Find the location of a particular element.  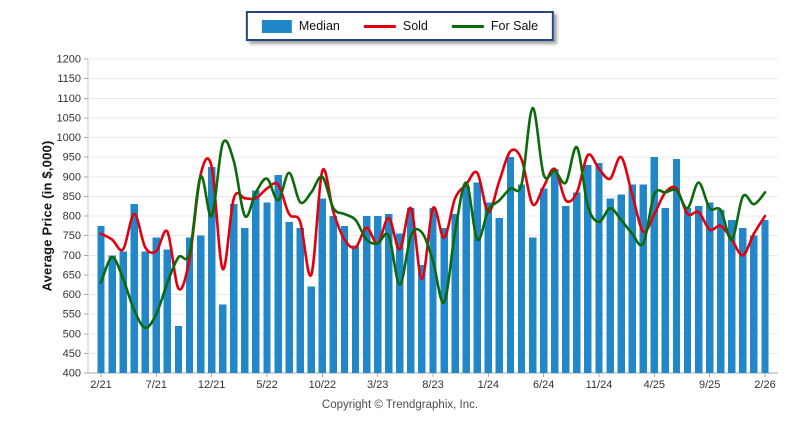

x-axis-label: 1/24 is located at coordinates (488, 385).